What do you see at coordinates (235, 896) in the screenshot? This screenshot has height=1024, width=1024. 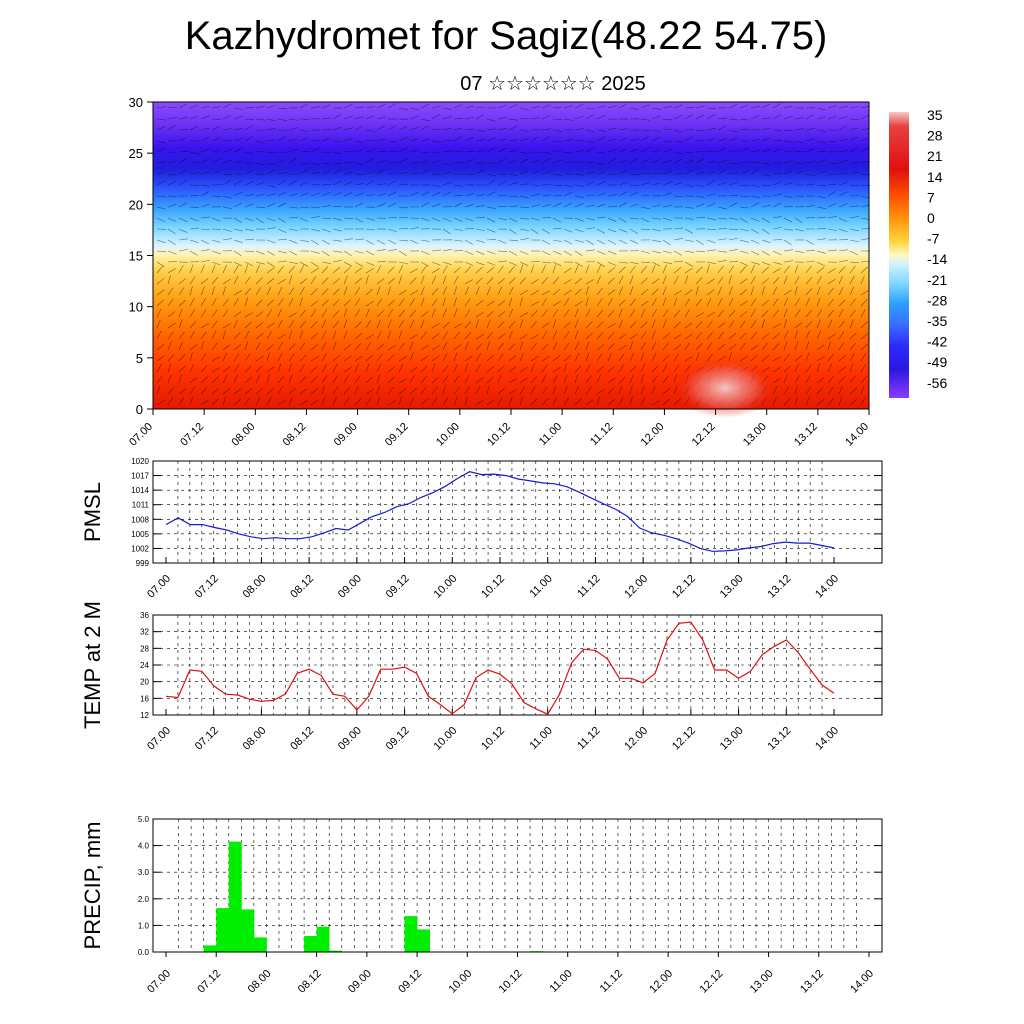 I see `precip-bar` at bounding box center [235, 896].